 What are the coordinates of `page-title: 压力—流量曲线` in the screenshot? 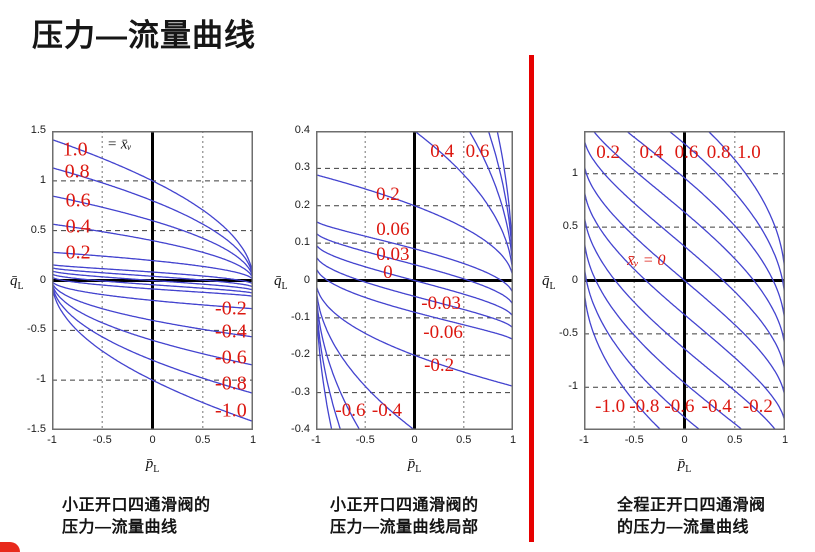 It's located at (144, 35).